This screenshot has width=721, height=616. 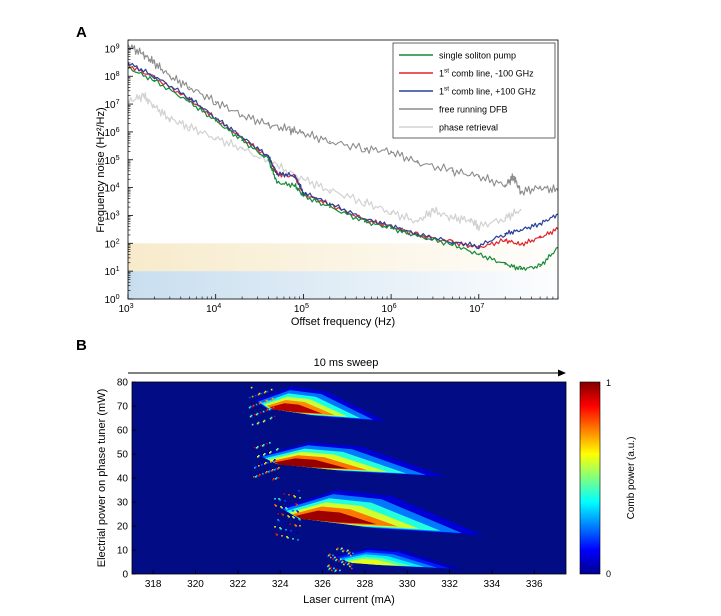 What do you see at coordinates (118, 240) in the screenshot?
I see `y-tick-label-a-exp: 2` at bounding box center [118, 240].